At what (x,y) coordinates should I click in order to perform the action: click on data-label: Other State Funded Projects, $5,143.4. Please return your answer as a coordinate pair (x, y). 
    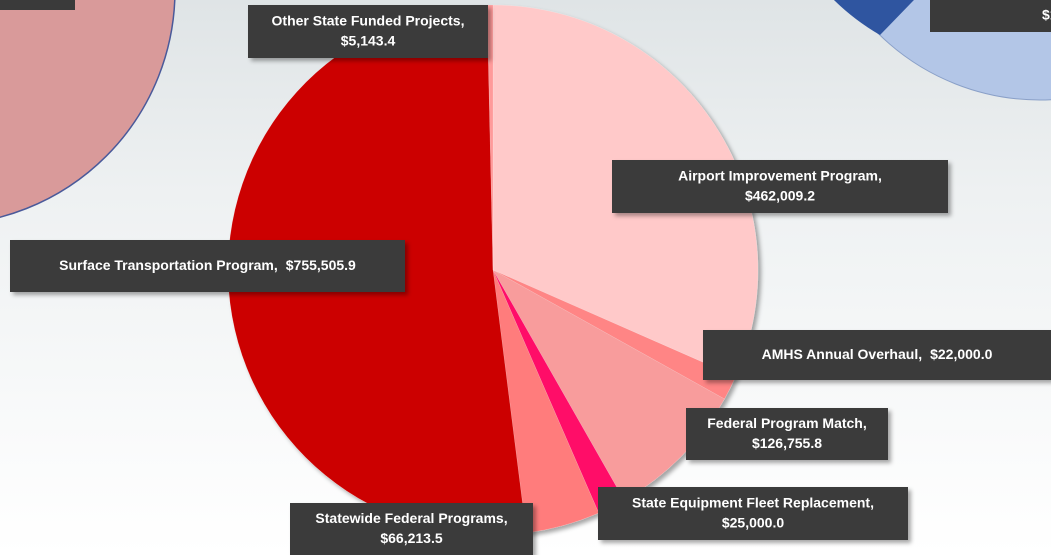
    Looking at the image, I should click on (368, 30).